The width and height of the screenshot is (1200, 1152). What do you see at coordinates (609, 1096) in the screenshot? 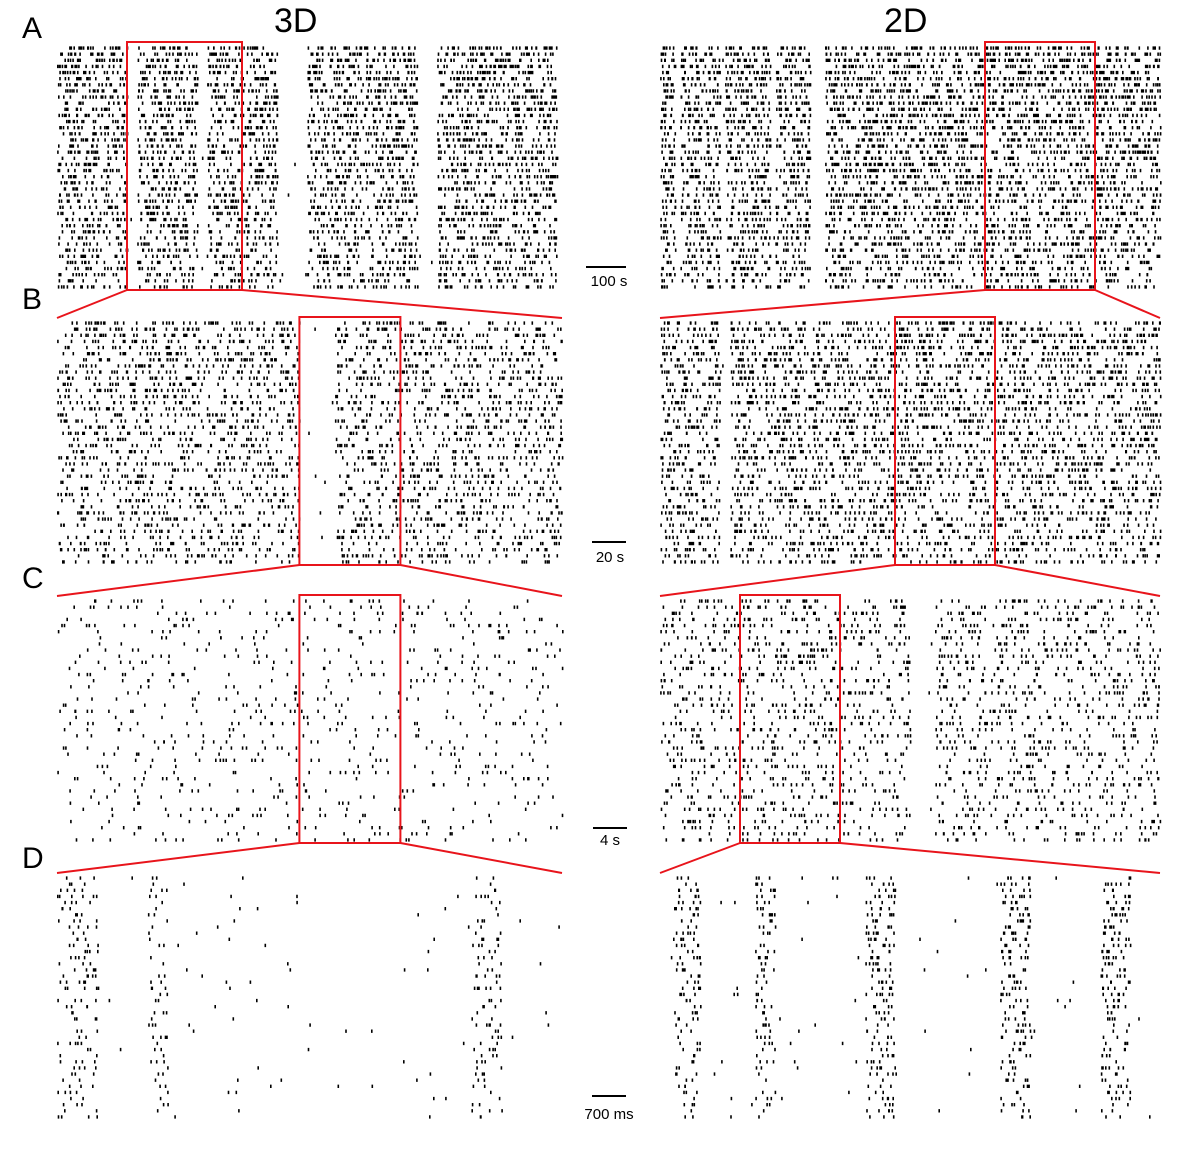
I see `scale-bar-d` at bounding box center [609, 1096].